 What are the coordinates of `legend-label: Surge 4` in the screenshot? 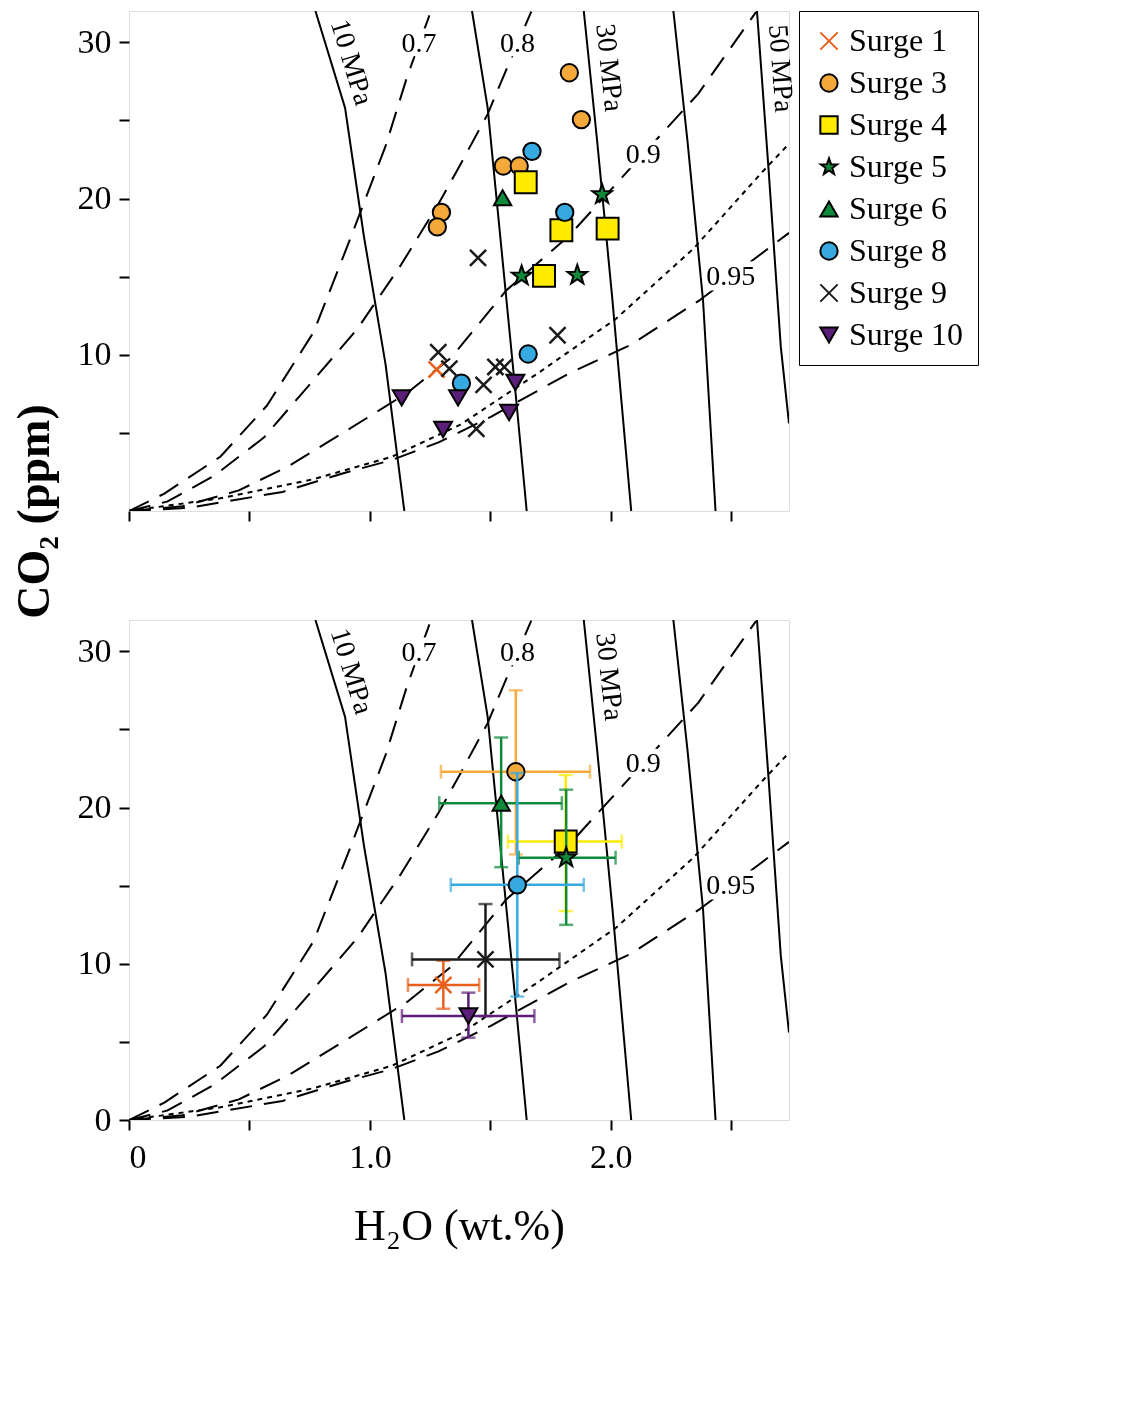 It's located at (898, 124).